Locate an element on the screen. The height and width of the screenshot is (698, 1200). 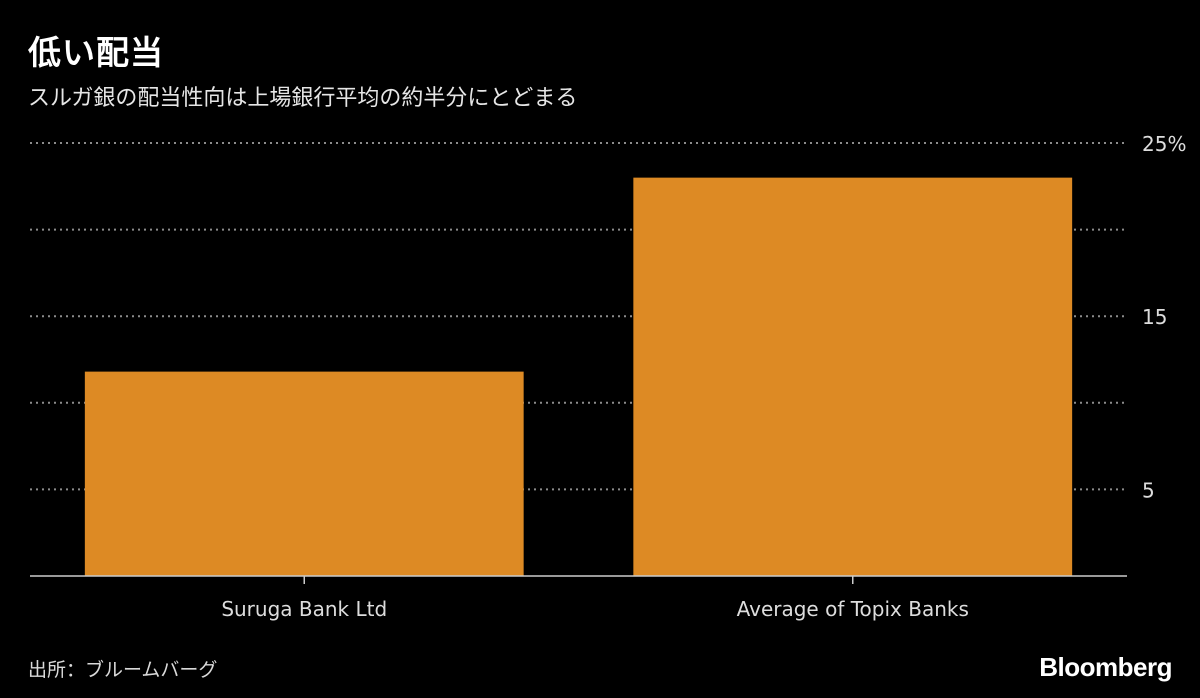
y-tick-label: 5 is located at coordinates (1148, 490).